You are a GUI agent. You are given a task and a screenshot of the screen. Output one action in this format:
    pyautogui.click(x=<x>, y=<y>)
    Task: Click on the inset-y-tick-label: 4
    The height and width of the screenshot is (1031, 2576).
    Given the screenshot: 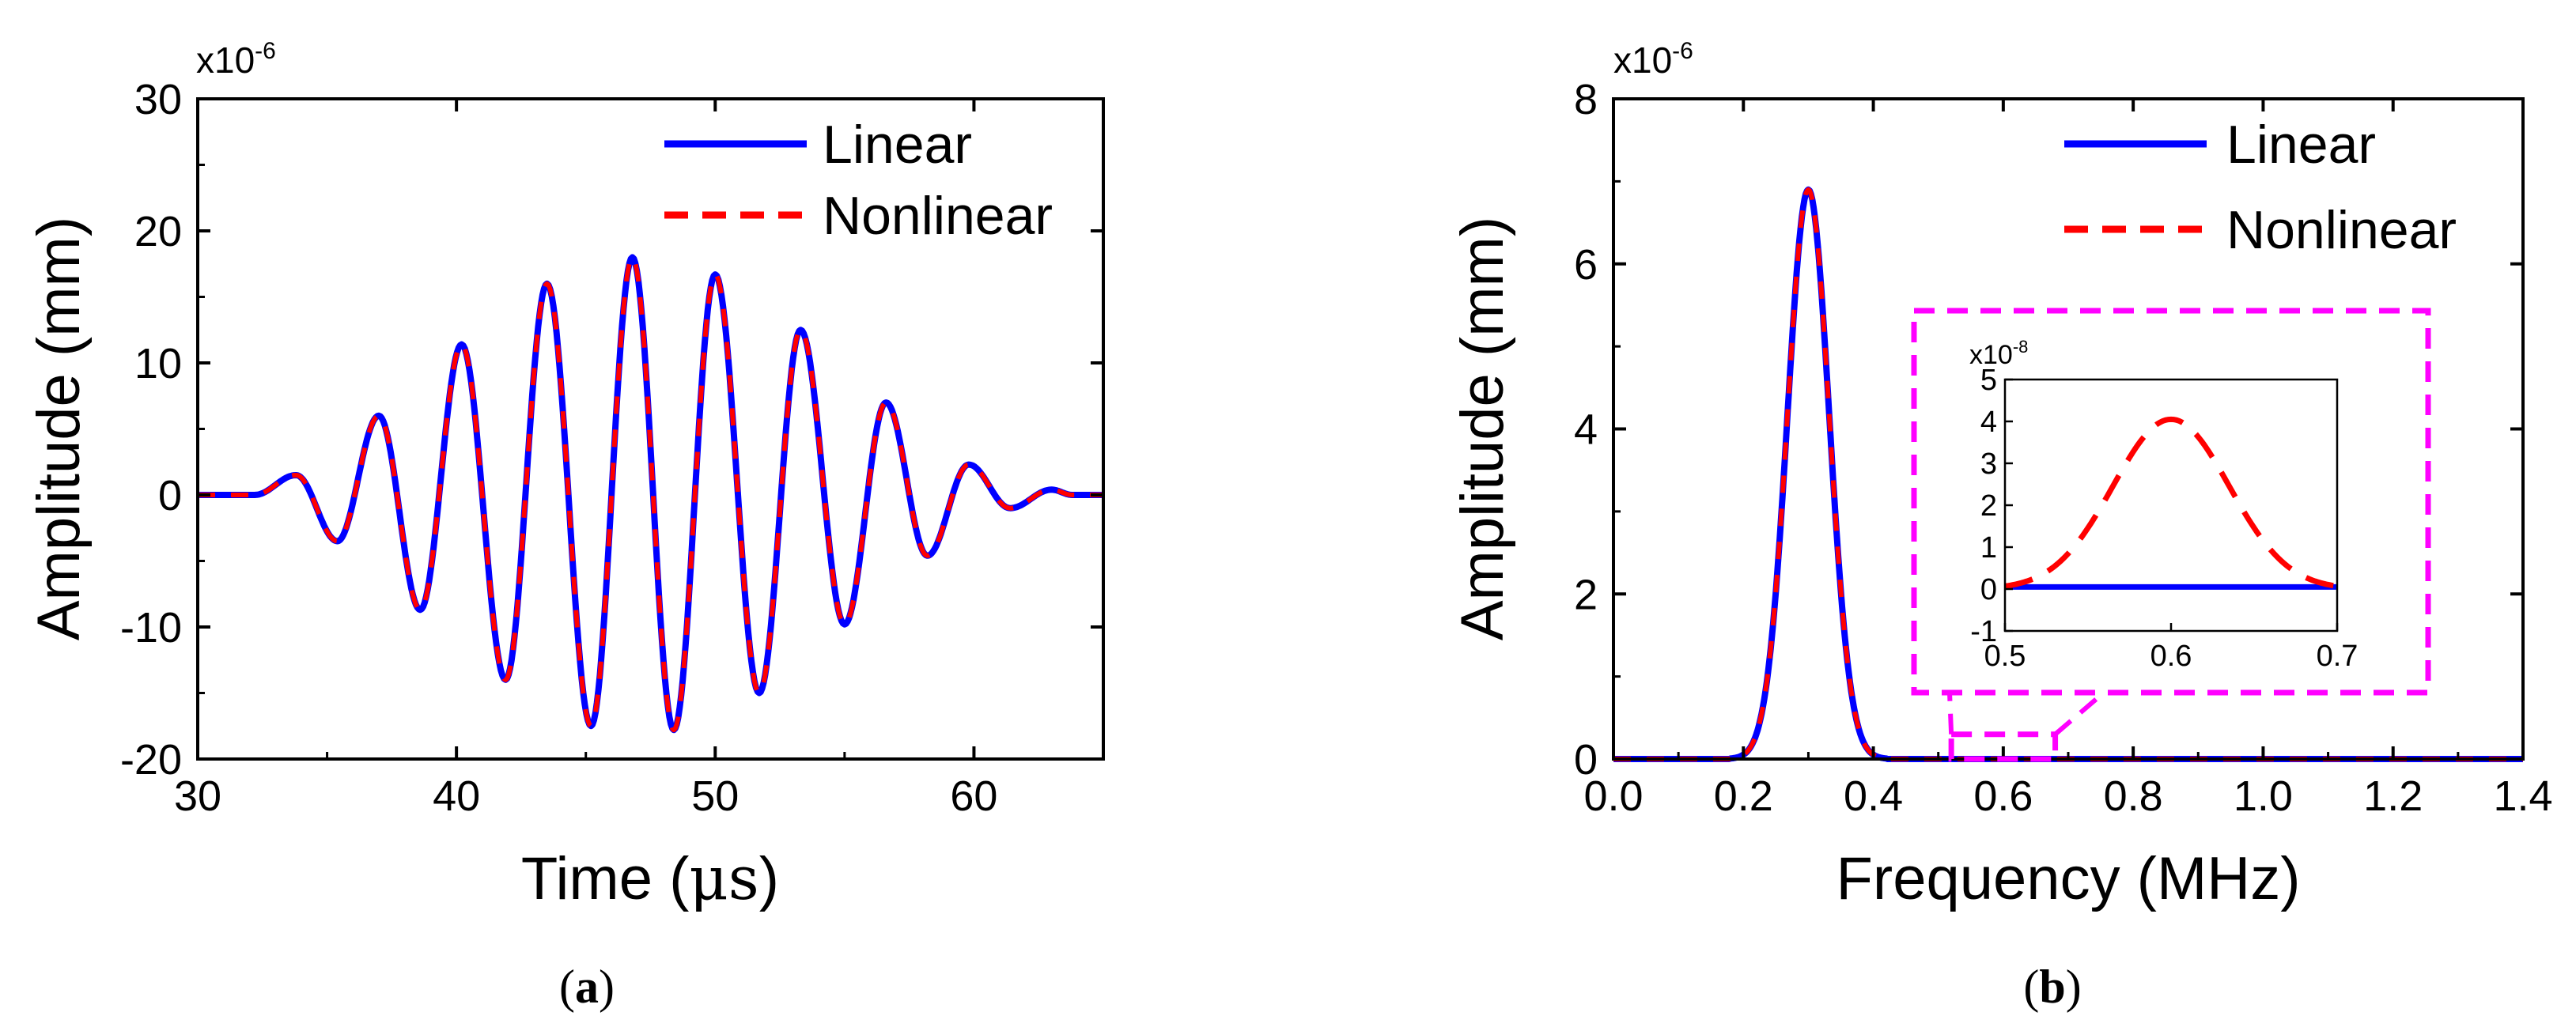 What is the action you would take?
    pyautogui.click(x=1988, y=423)
    